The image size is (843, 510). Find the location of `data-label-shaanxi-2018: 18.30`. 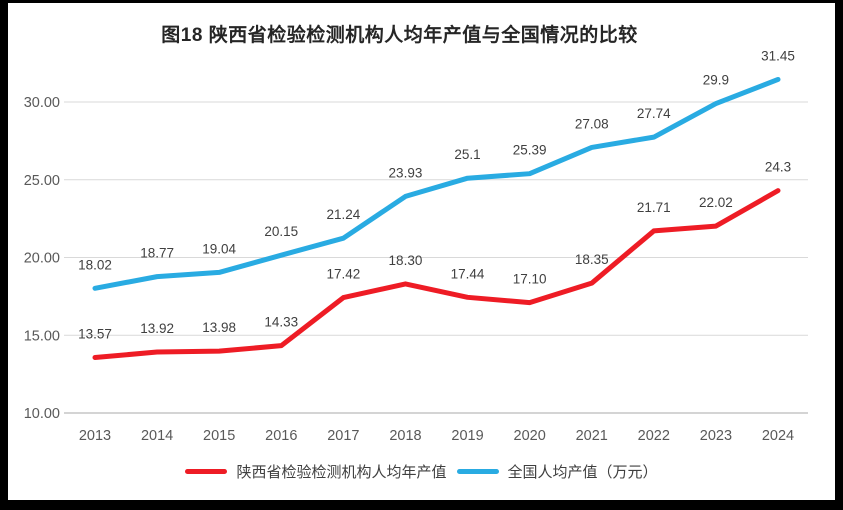

data-label-shaanxi-2018: 18.30 is located at coordinates (406, 260).